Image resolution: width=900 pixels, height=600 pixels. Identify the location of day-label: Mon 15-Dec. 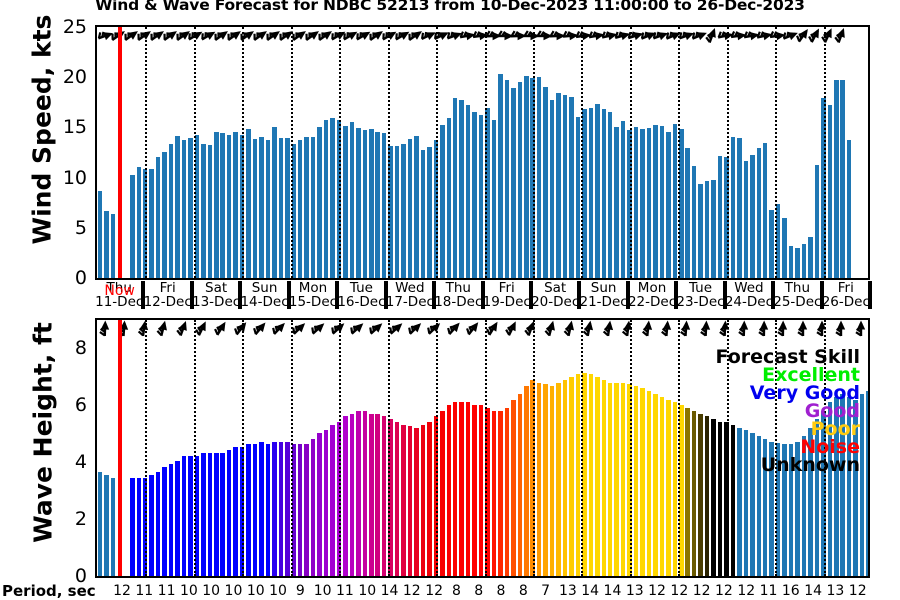
(313, 295).